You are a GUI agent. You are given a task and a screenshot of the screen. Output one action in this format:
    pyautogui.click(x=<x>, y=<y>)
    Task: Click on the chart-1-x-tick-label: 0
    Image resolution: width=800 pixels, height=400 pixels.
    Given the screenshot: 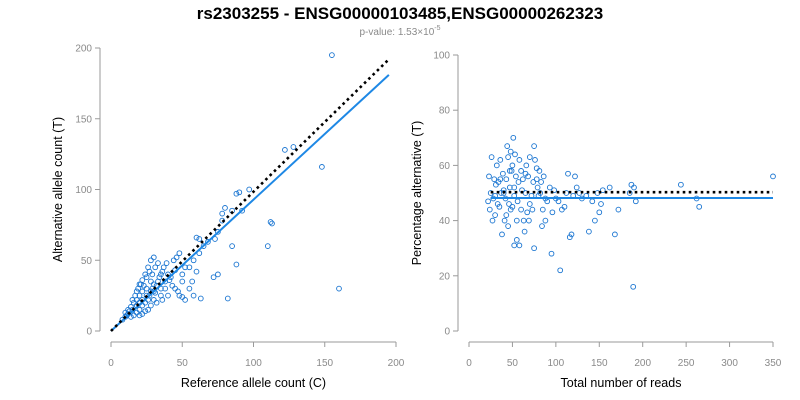 What is the action you would take?
    pyautogui.click(x=111, y=363)
    